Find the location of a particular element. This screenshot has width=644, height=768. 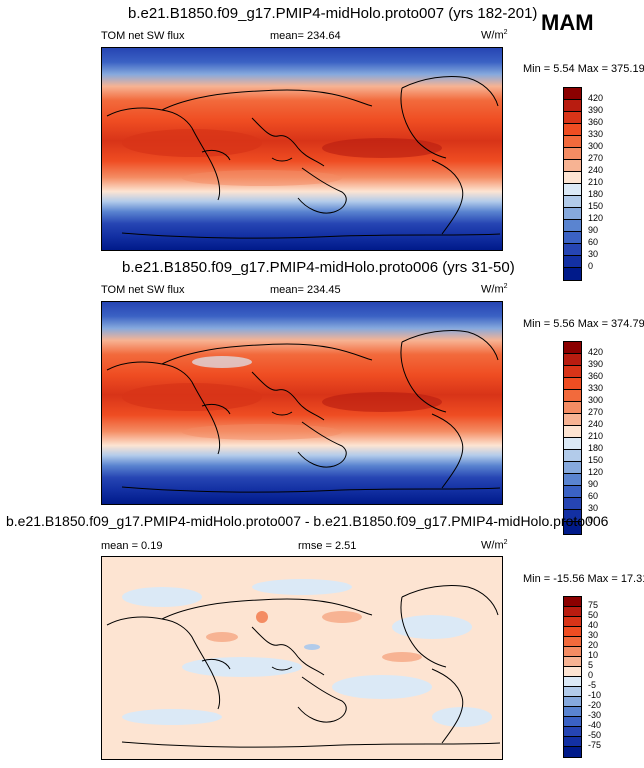

panel2-colorbar-label: 300 is located at coordinates (596, 400).